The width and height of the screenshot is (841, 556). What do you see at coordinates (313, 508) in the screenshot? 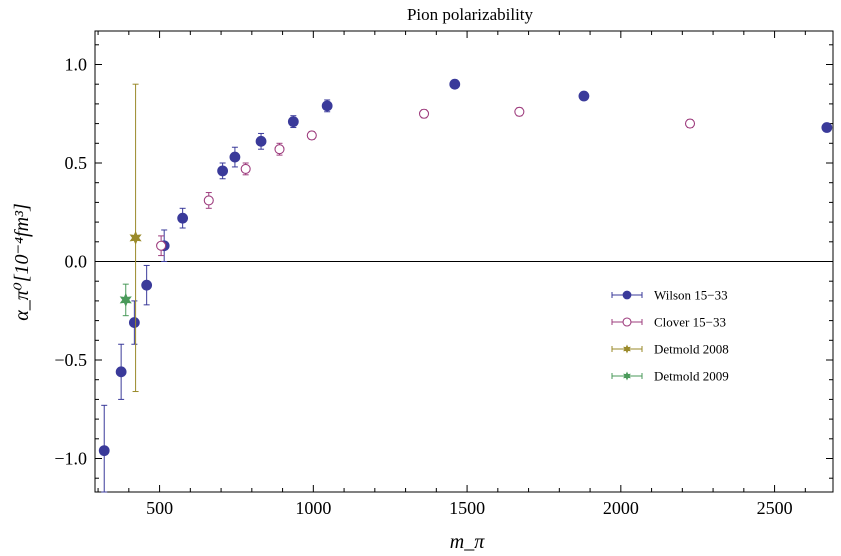
I see `x-tick-label: 1000` at bounding box center [313, 508].